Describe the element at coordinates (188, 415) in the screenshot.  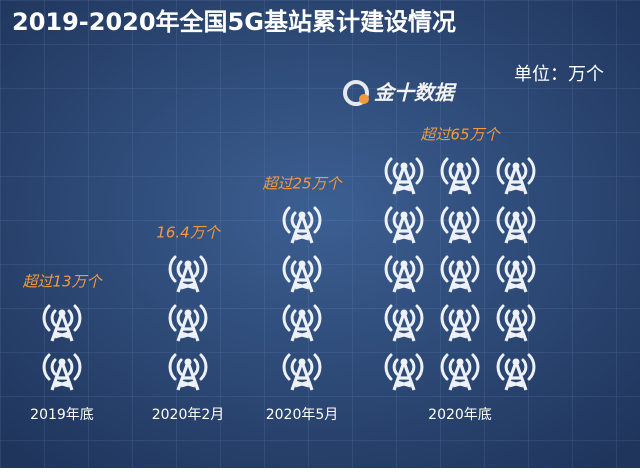
I see `x-tick-label: 2020年2月` at that location.